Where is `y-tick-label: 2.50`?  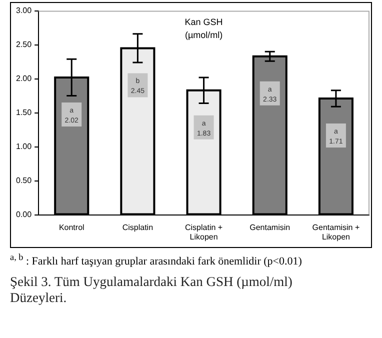
y-tick-label: 2.50 is located at coordinates (24, 45).